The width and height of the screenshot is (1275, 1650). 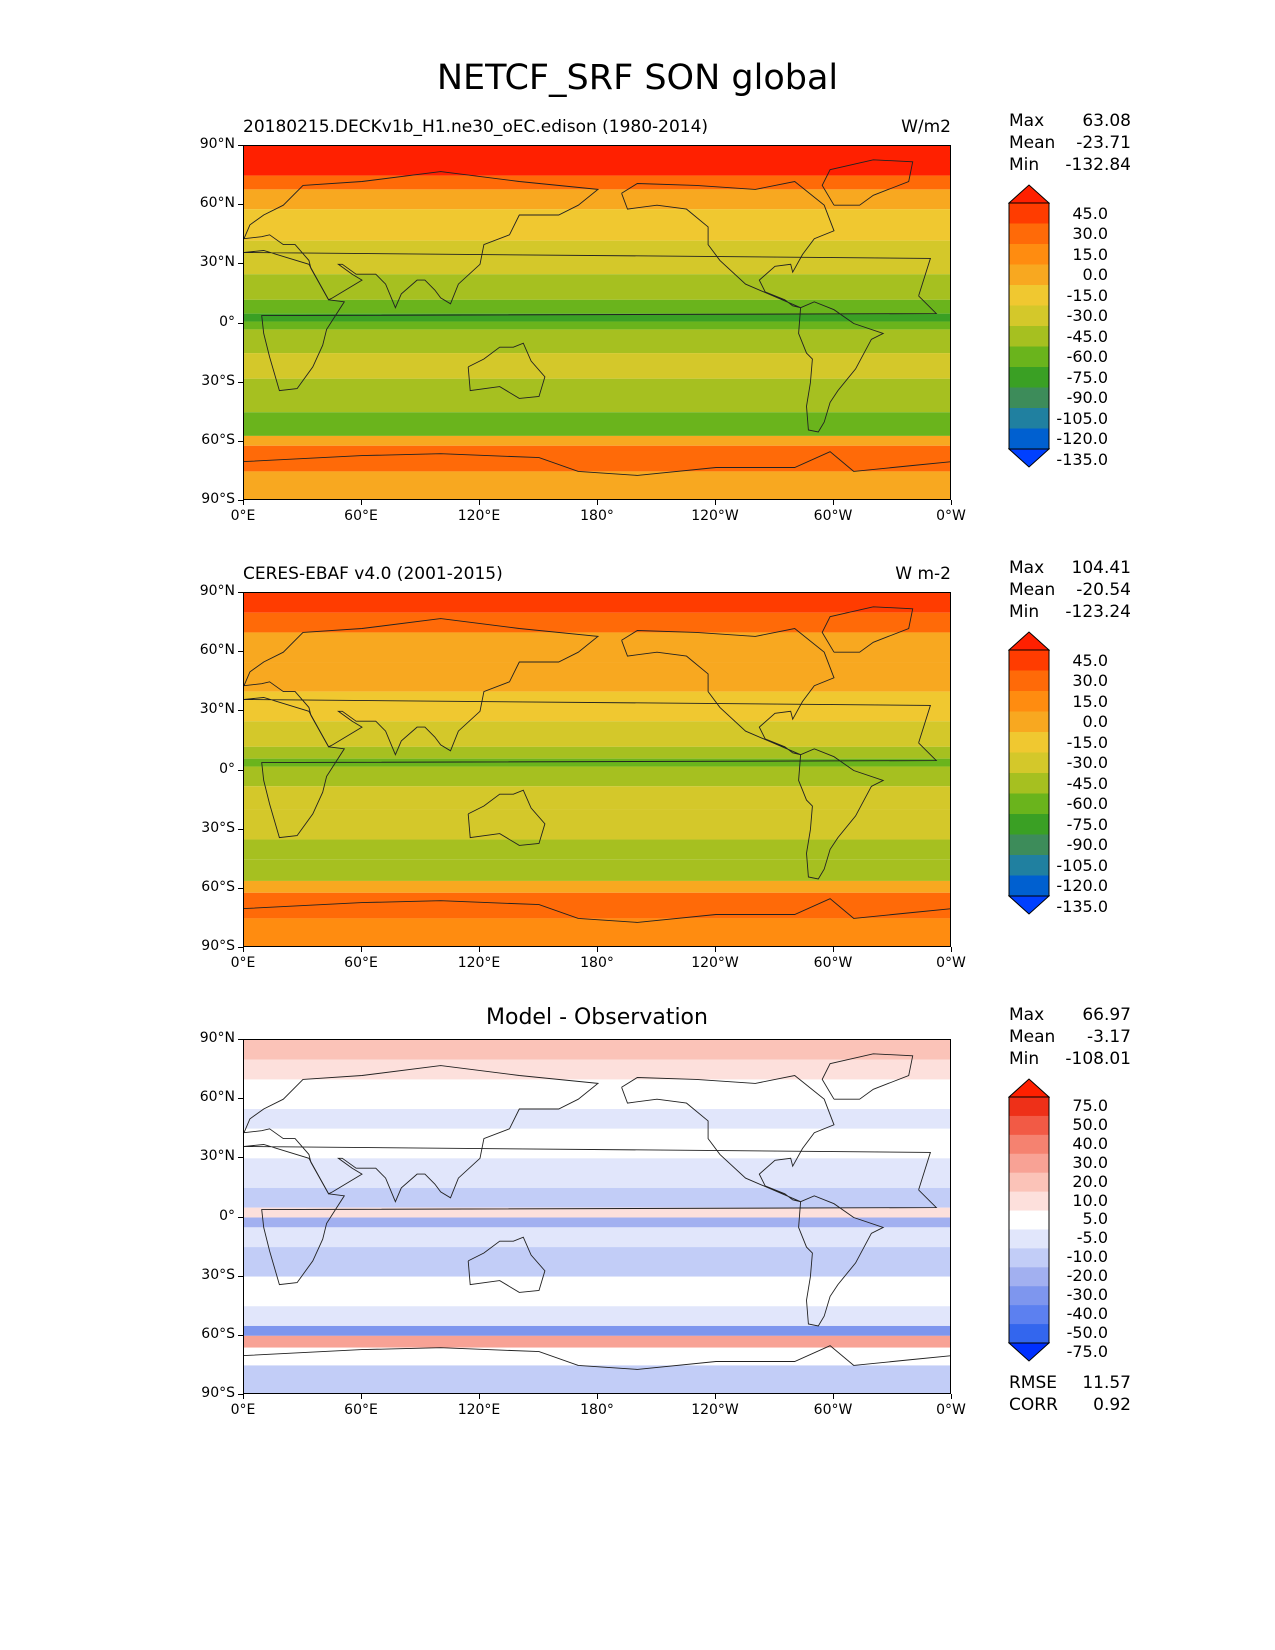 What do you see at coordinates (1070, 1037) in the screenshot?
I see `stat-row: Mean -3.17` at bounding box center [1070, 1037].